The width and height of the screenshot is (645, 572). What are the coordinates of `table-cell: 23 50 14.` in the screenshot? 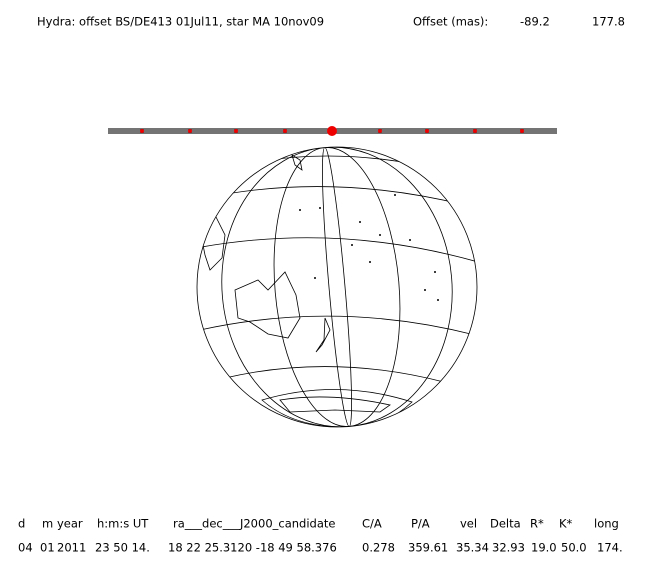 It's located at (122, 548).